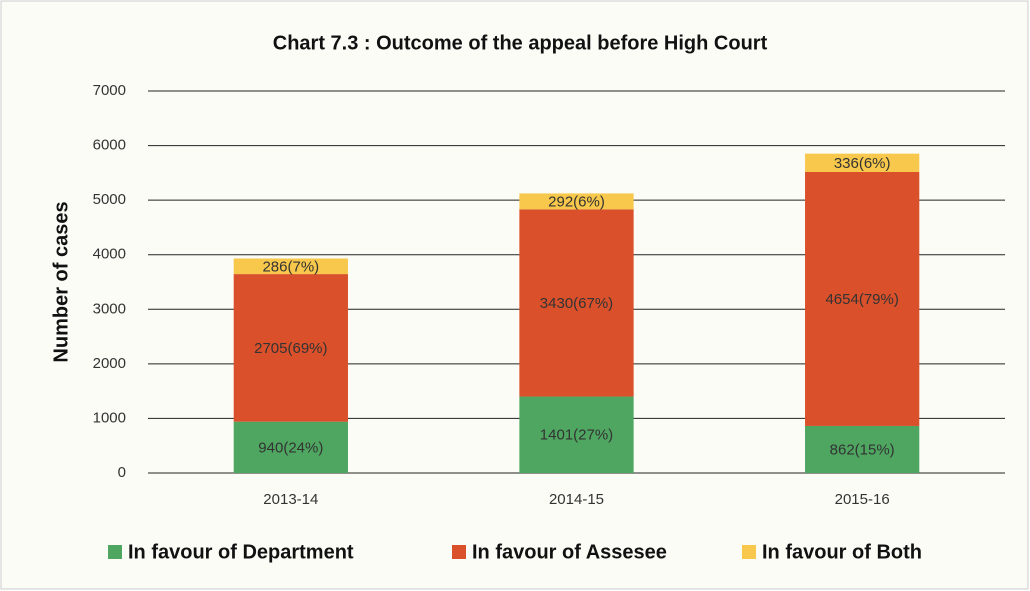 Image resolution: width=1030 pixels, height=591 pixels. I want to click on legend-label: In favour of Assesee, so click(569, 552).